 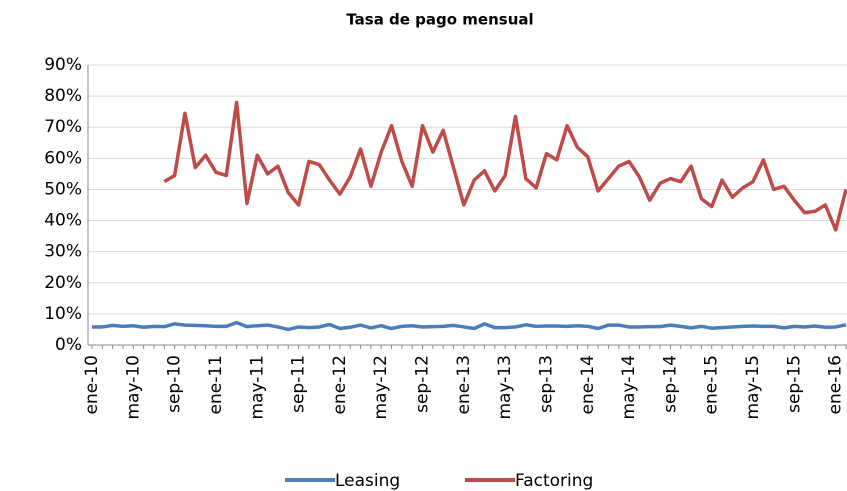 What do you see at coordinates (63, 189) in the screenshot?
I see `y-tick-label: 50%` at bounding box center [63, 189].